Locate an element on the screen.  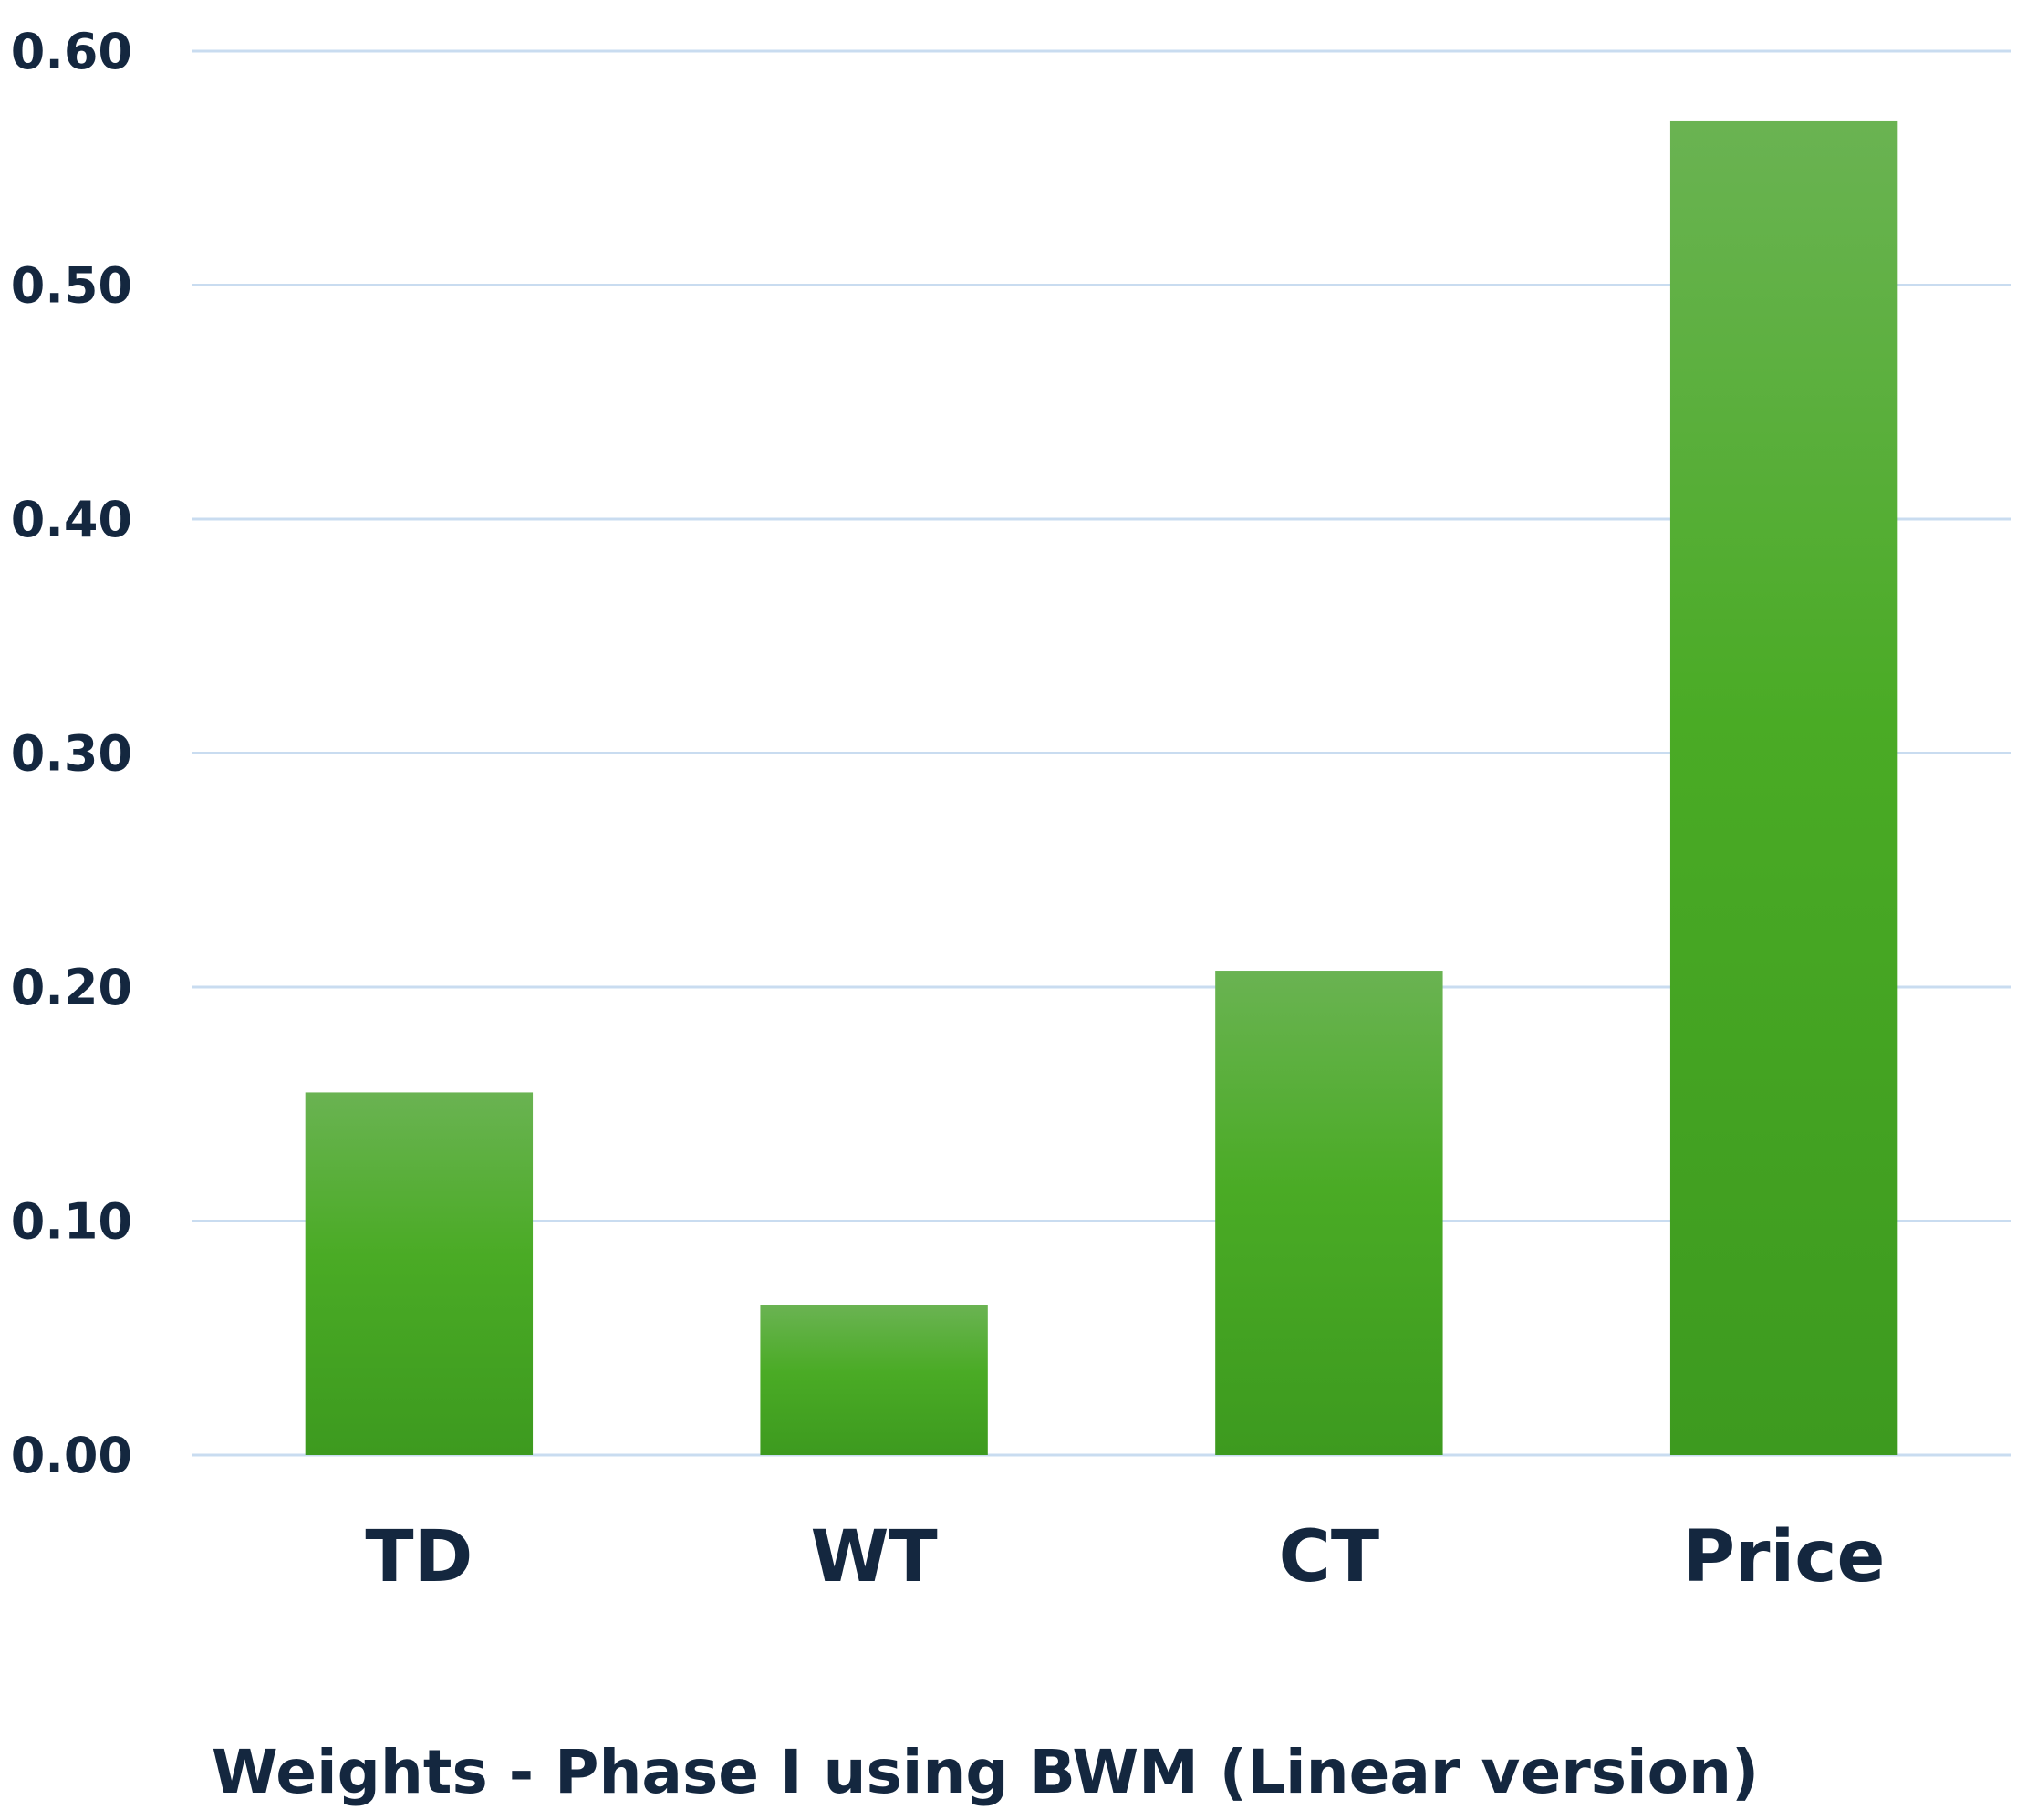
y-tick-label: 0.30 is located at coordinates (71, 754).